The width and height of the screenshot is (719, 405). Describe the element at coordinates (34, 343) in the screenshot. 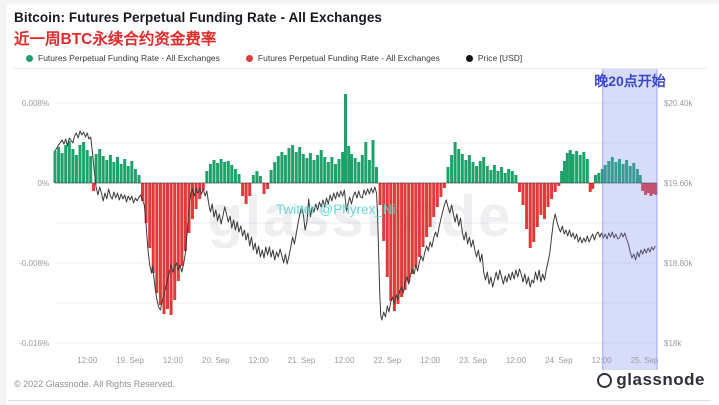

I see `svg-text: -0.016%` at that location.